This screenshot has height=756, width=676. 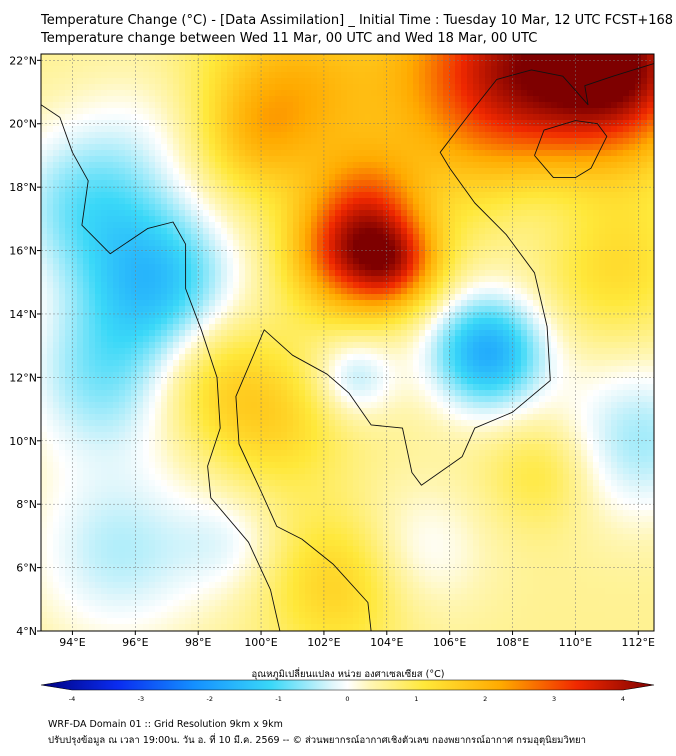 I want to click on y-tick-label: 16°N, so click(x=23, y=251).